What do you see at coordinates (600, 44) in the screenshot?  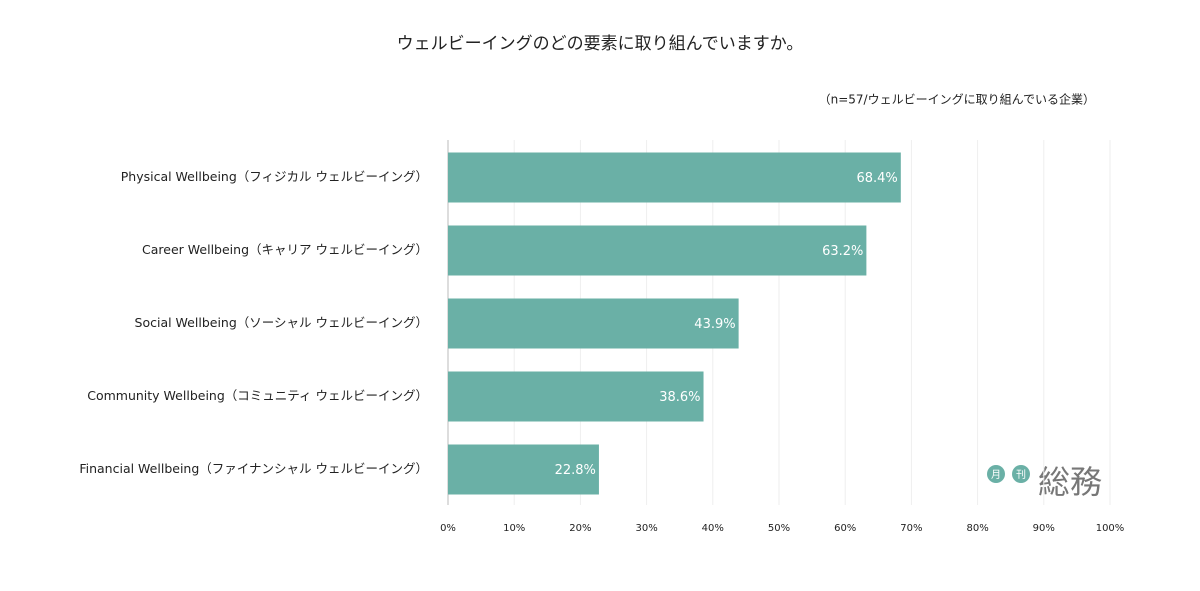 I see `chart-title: ウェルビーイングのどの要素に取り組んでいますか。` at bounding box center [600, 44].